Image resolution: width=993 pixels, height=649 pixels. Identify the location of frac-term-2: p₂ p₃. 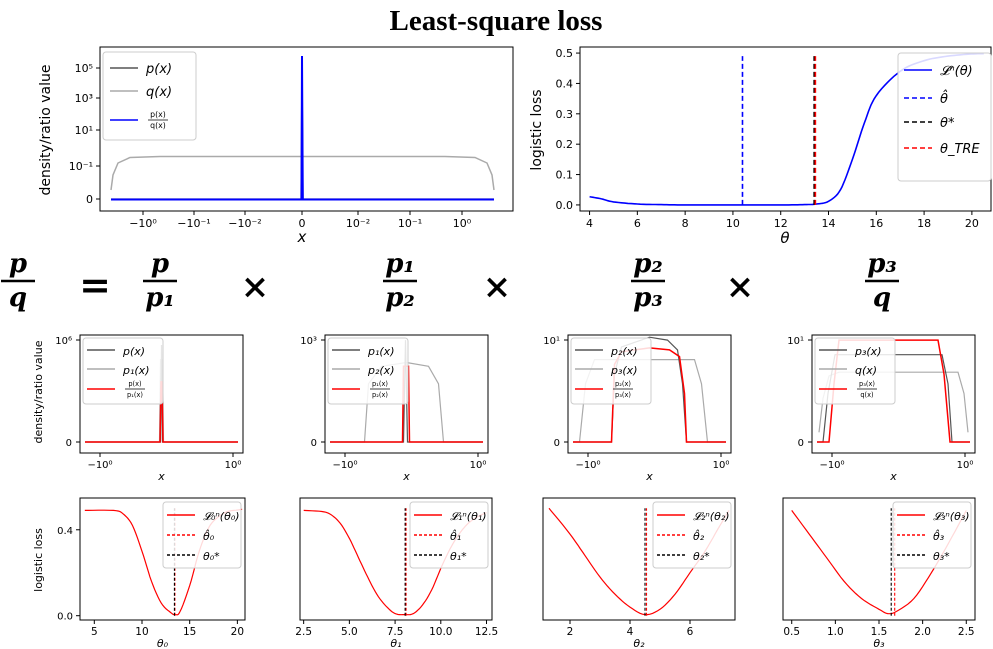
(648, 281).